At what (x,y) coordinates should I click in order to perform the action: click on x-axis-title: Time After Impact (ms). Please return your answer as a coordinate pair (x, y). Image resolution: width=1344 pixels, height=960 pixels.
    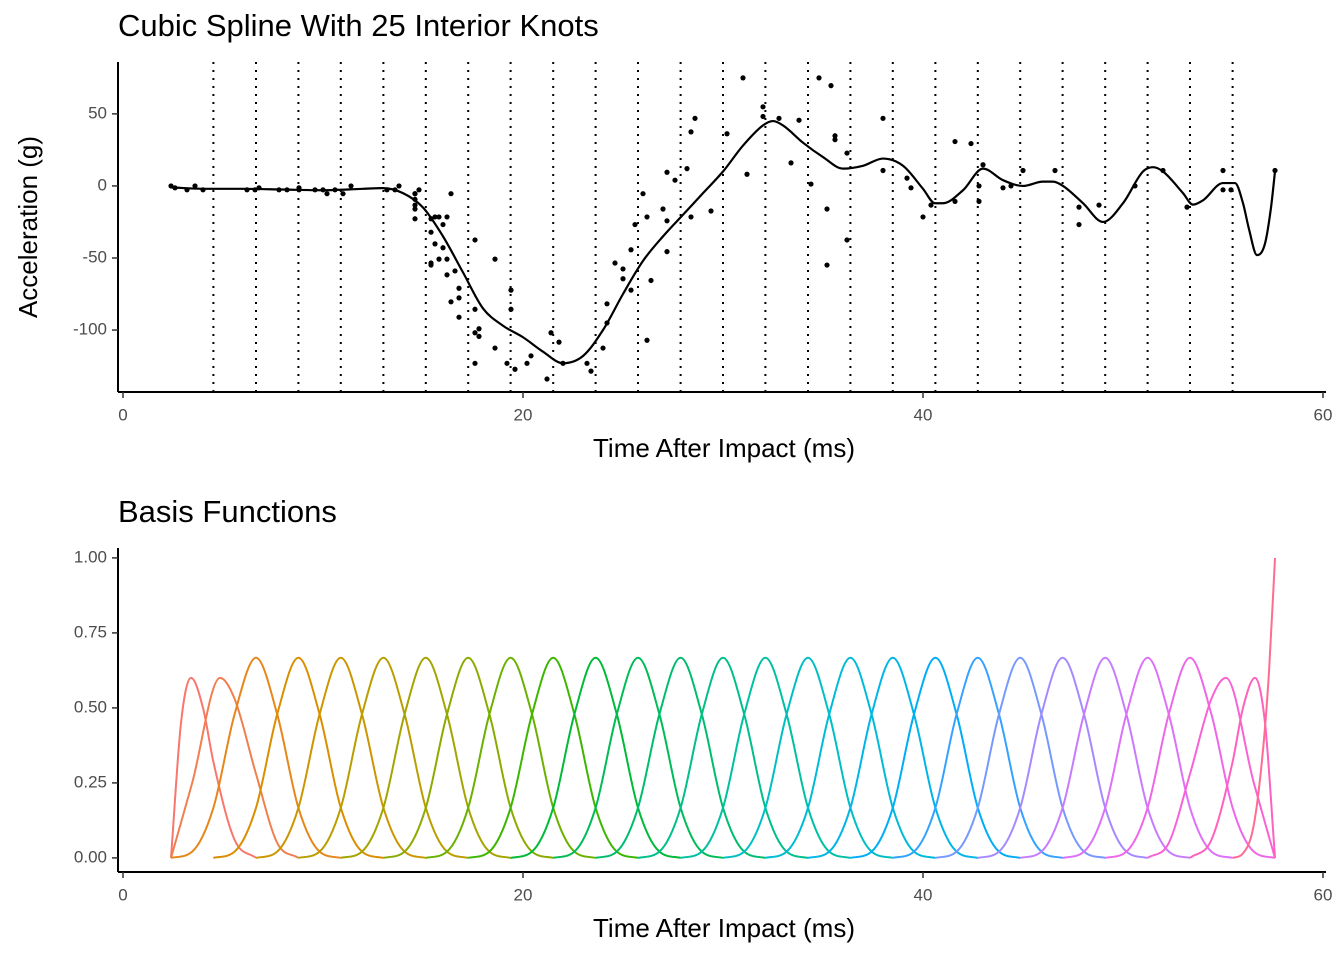
    Looking at the image, I should click on (724, 928).